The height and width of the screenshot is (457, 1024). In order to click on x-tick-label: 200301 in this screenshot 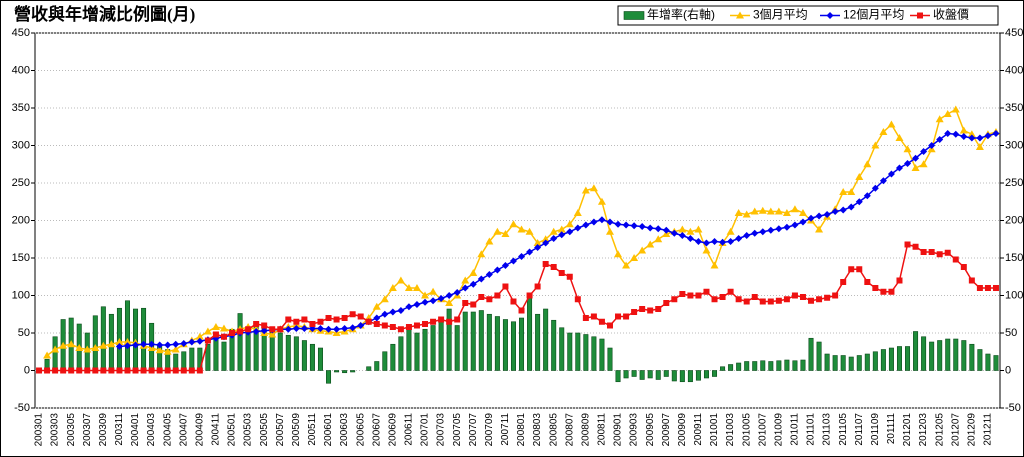, I will do `click(39, 430)`.